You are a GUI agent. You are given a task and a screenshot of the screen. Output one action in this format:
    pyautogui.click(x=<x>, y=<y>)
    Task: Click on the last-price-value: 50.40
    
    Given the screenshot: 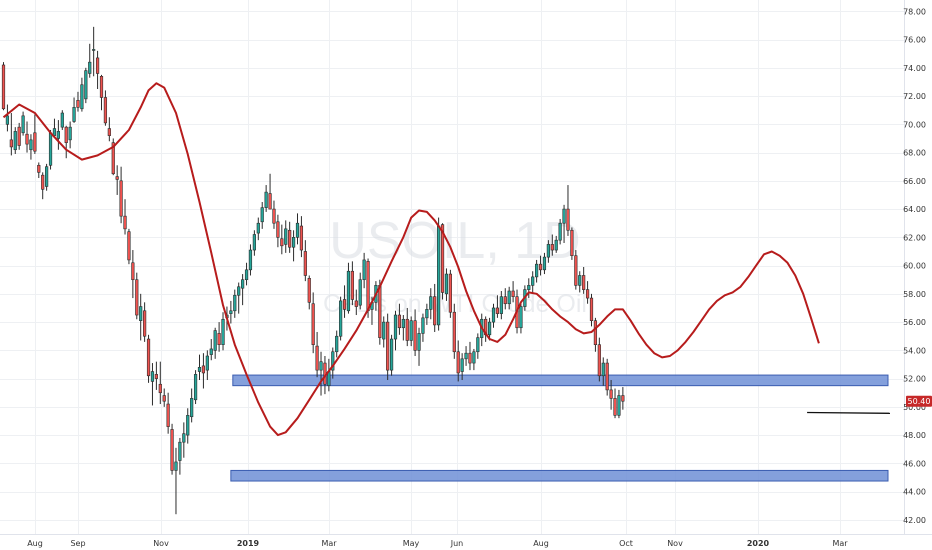 What is the action you would take?
    pyautogui.click(x=919, y=401)
    